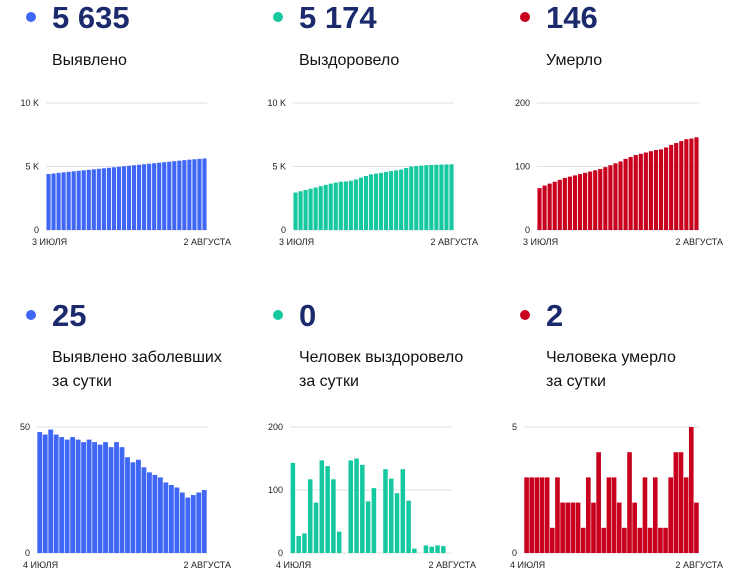 The width and height of the screenshot is (753, 585). What do you see at coordinates (555, 315) in the screenshot?
I see `stat-value: 2` at bounding box center [555, 315].